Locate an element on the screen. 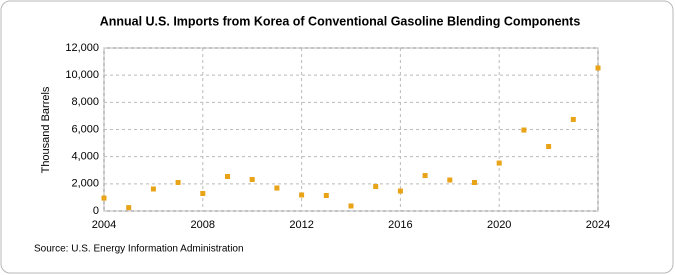 This screenshot has width=675, height=275. x-tick-label: 2016 is located at coordinates (400, 225).